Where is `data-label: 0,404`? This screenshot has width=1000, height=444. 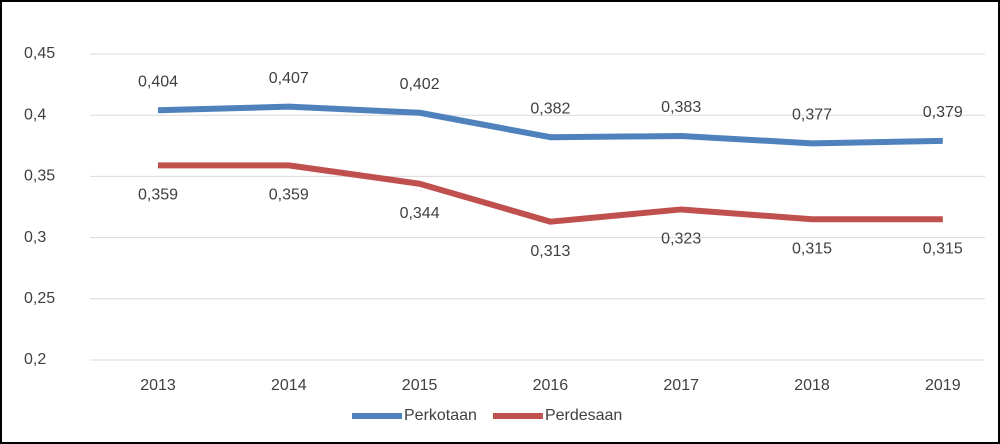
data-label: 0,404 is located at coordinates (158, 82).